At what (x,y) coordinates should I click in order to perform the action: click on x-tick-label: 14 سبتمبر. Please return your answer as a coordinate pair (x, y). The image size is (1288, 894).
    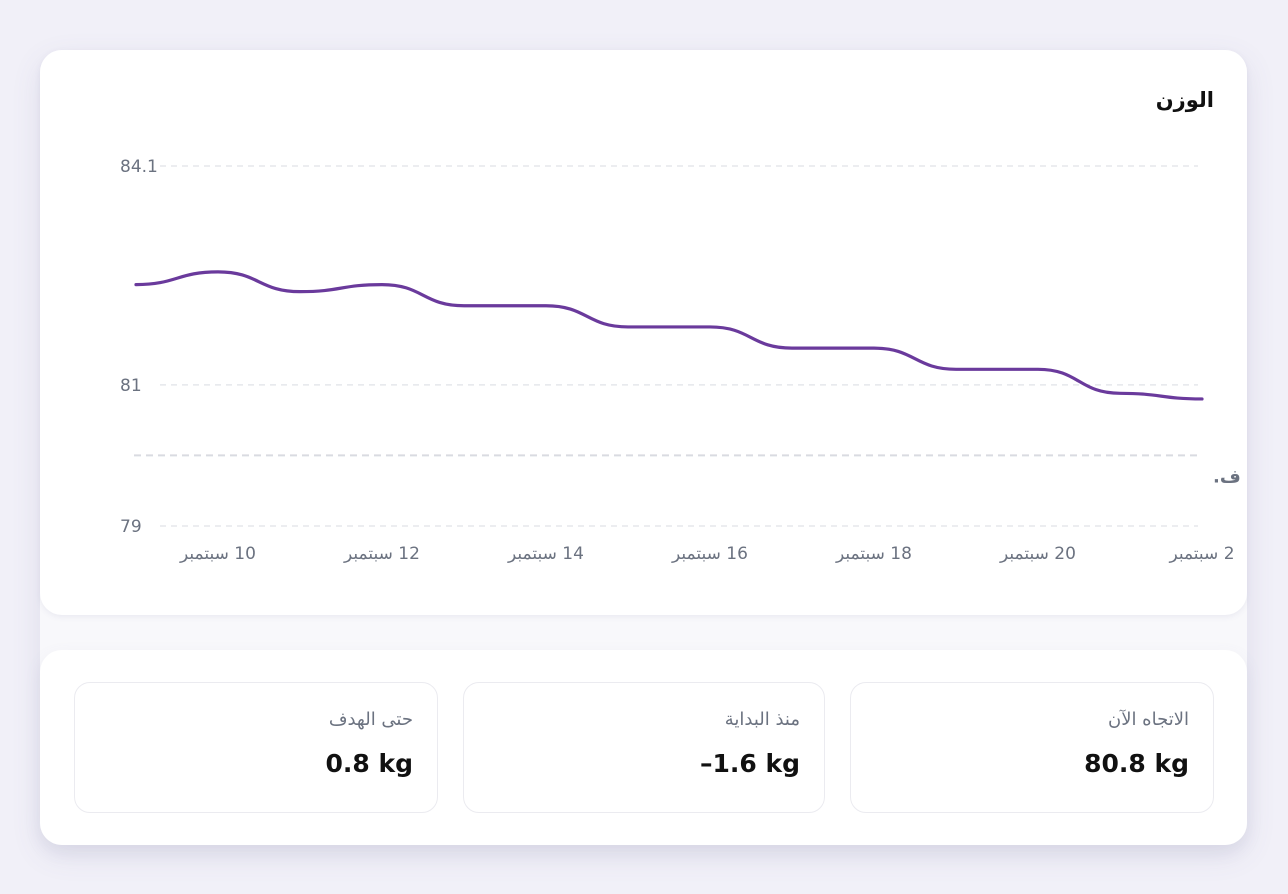
    Looking at the image, I should click on (545, 554).